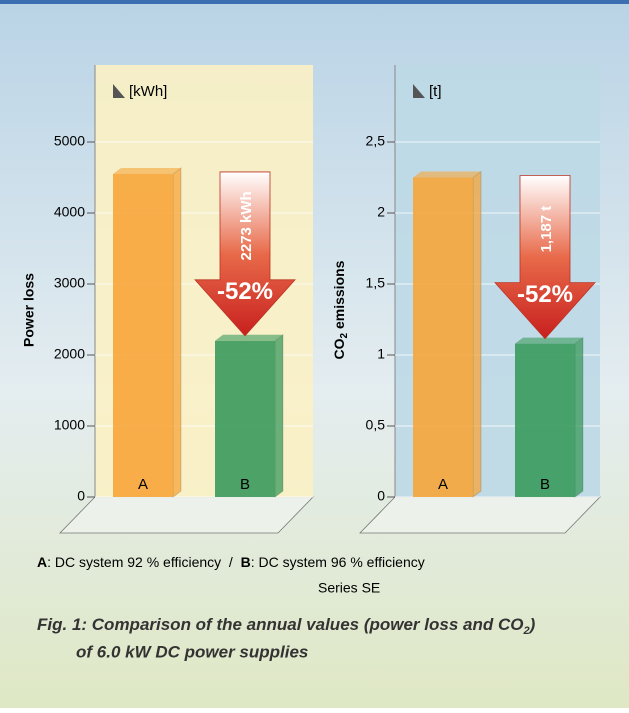 The height and width of the screenshot is (713, 629). Describe the element at coordinates (69, 141) in the screenshot. I see `y-tick-label: 5000` at that location.